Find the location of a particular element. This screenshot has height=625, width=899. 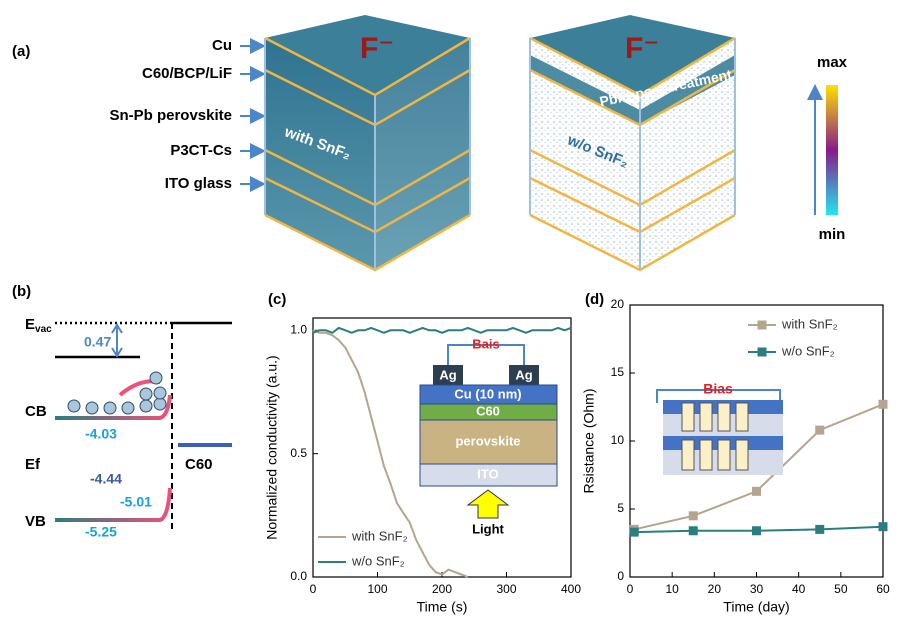

panel-label: (b) is located at coordinates (21, 291).